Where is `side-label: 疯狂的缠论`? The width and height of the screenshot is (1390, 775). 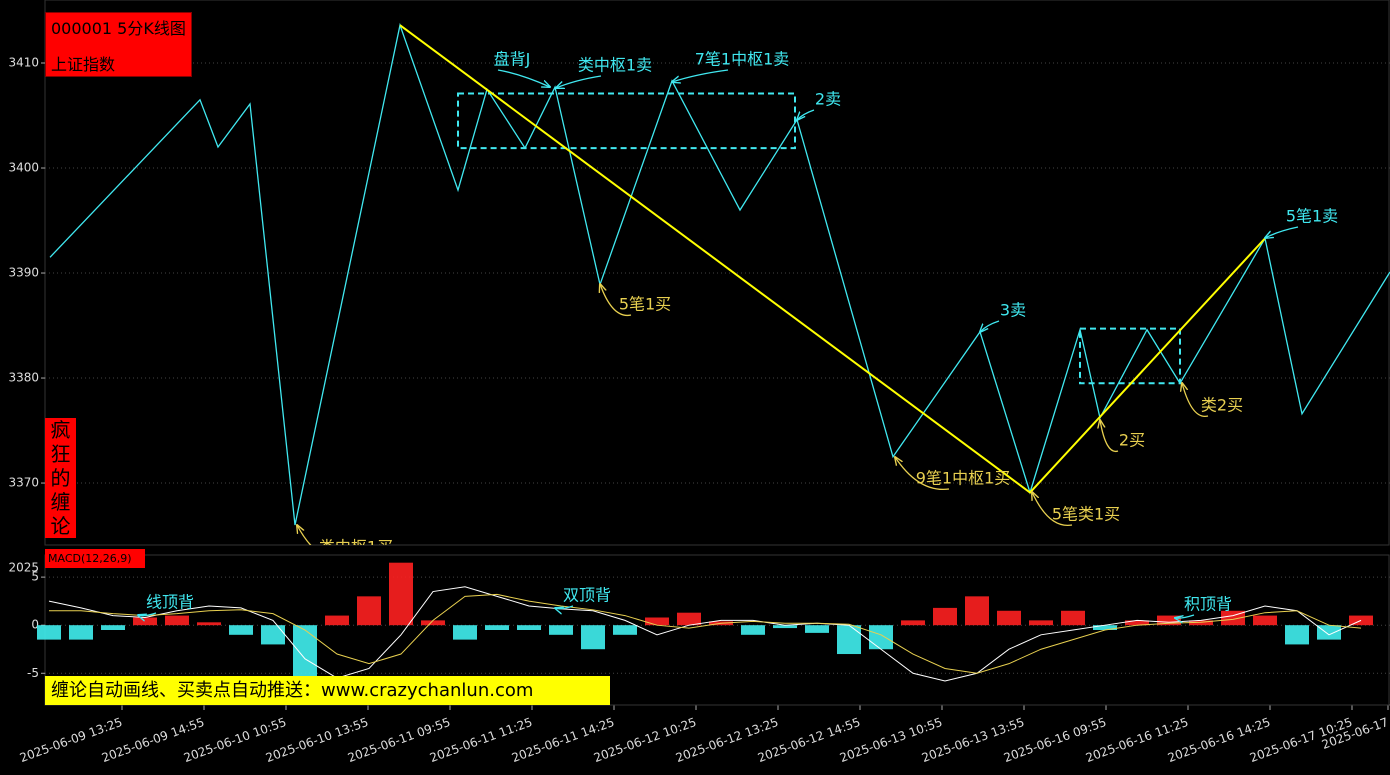
side-label: 疯狂的缠论 is located at coordinates (60, 478).